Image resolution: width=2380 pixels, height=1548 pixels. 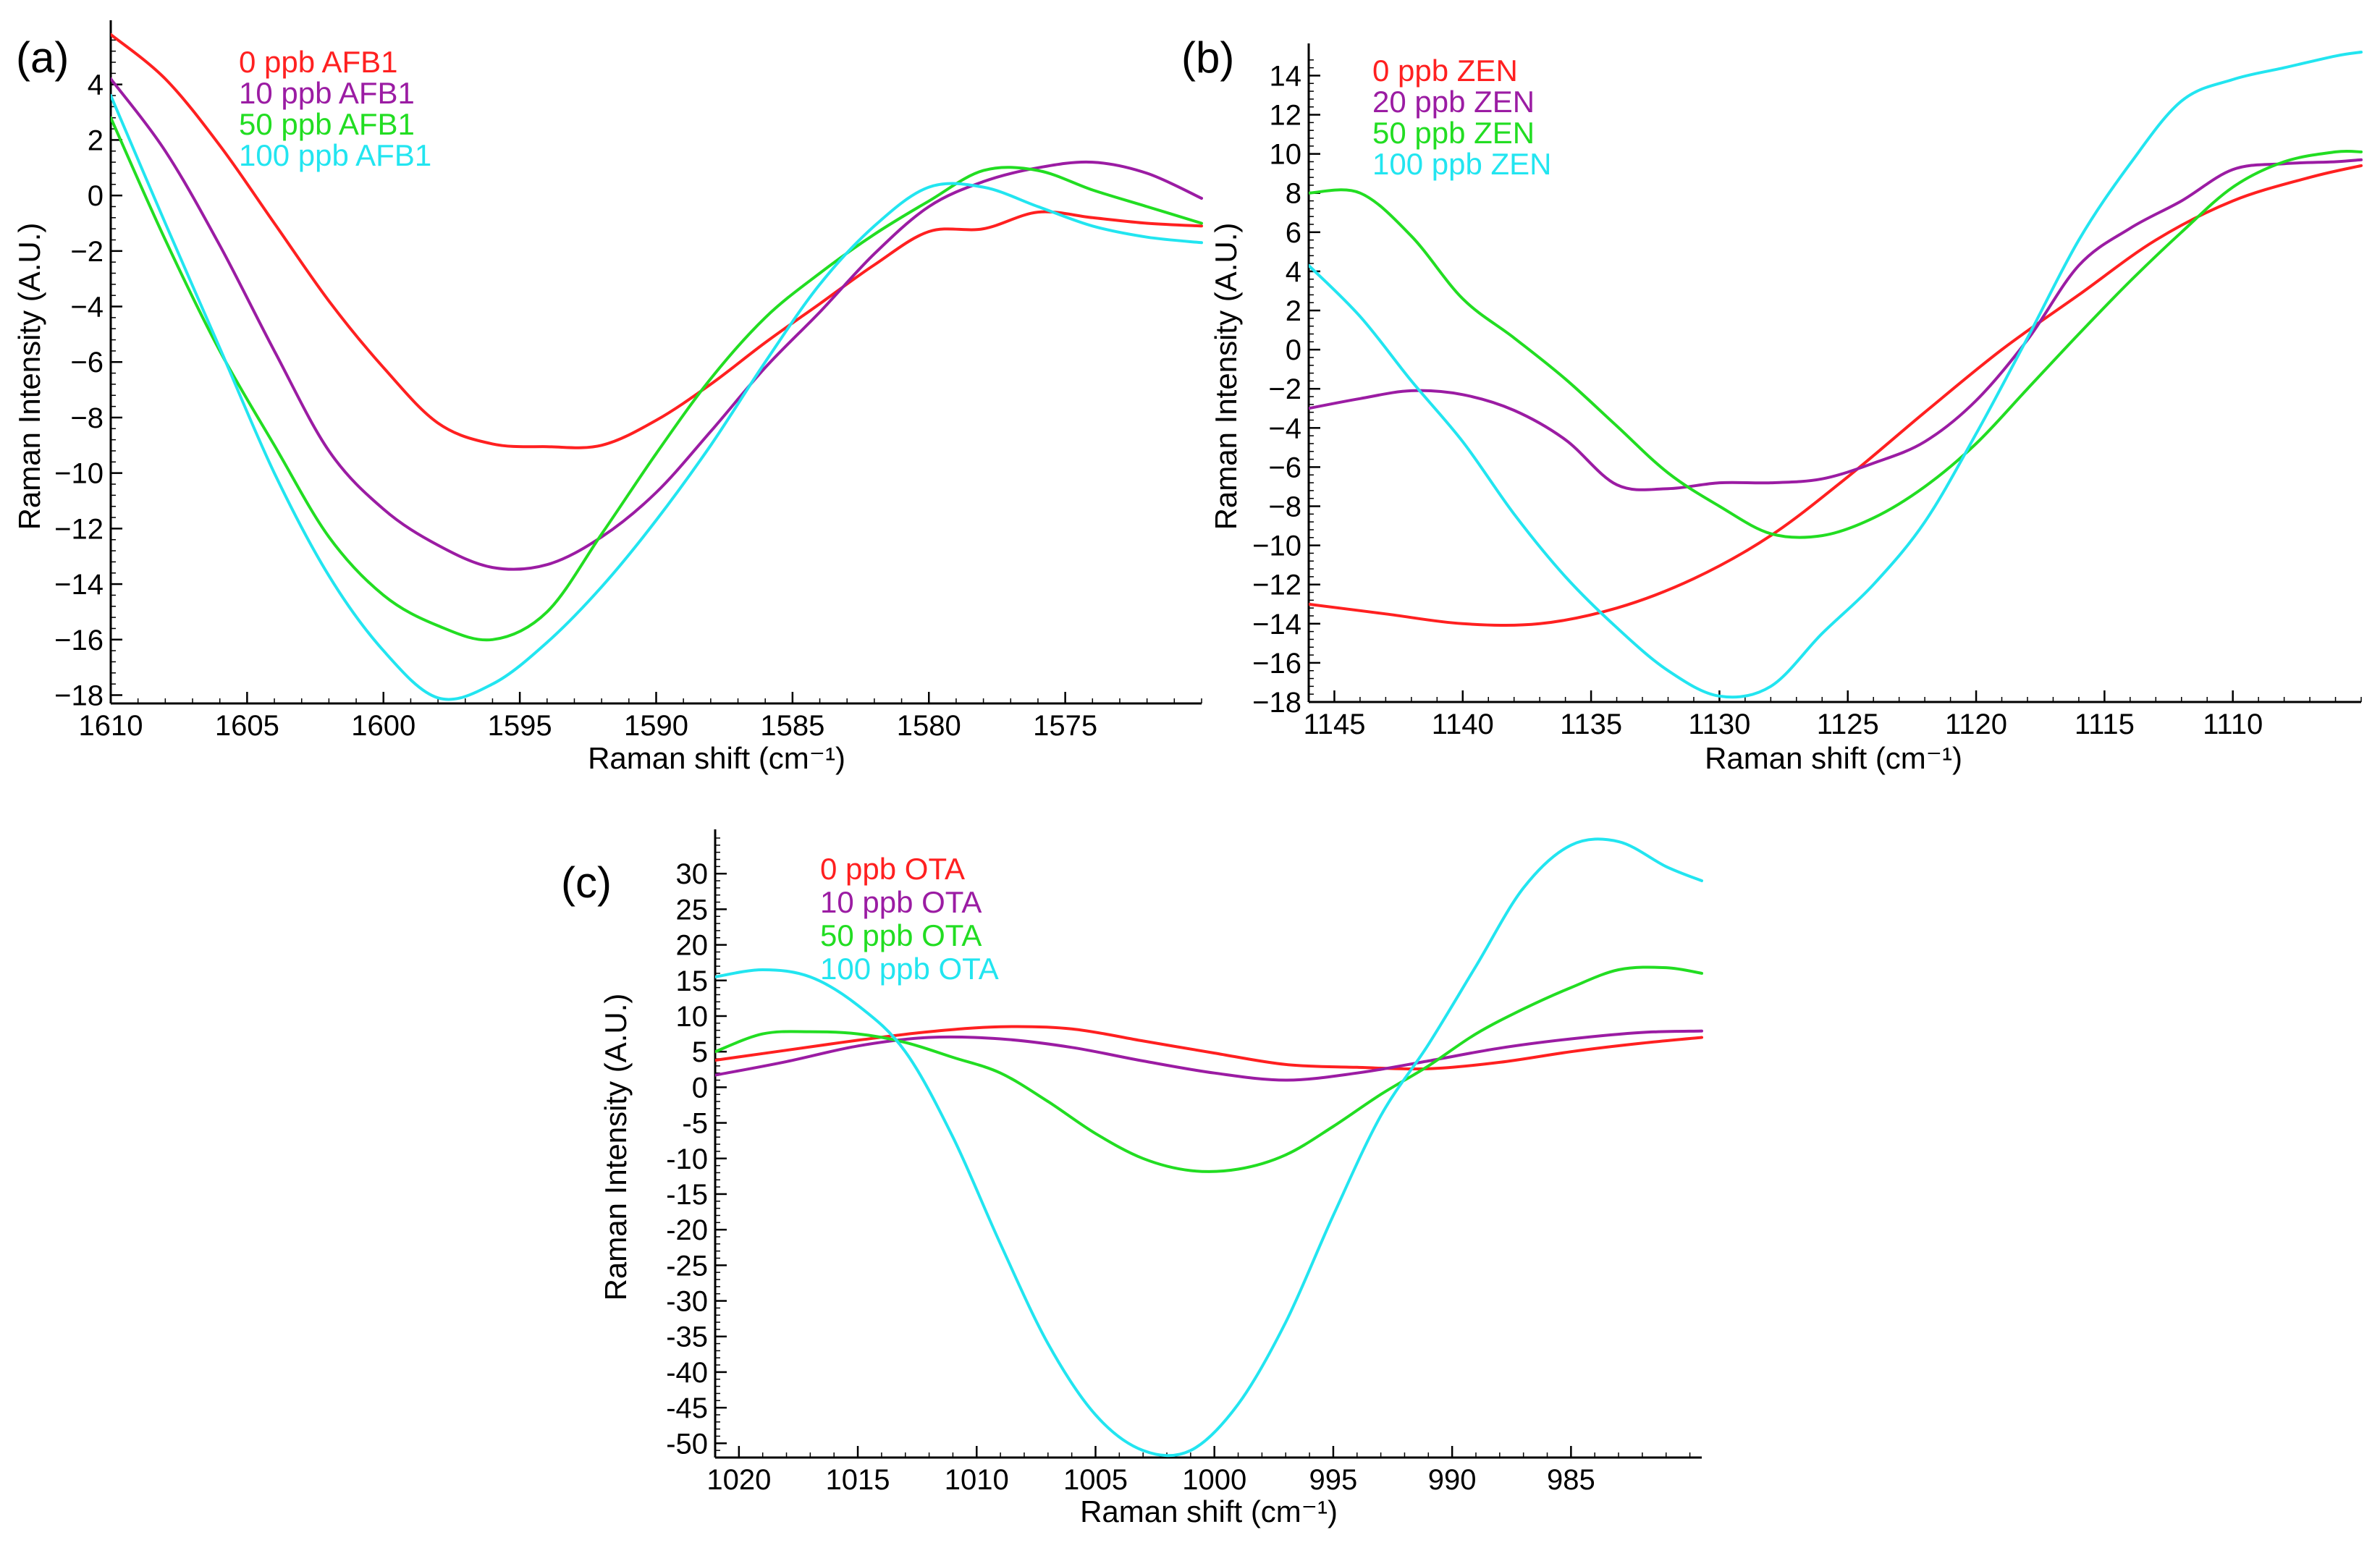 I want to click on series-line-50-ppb-ota, so click(x=1209, y=1069).